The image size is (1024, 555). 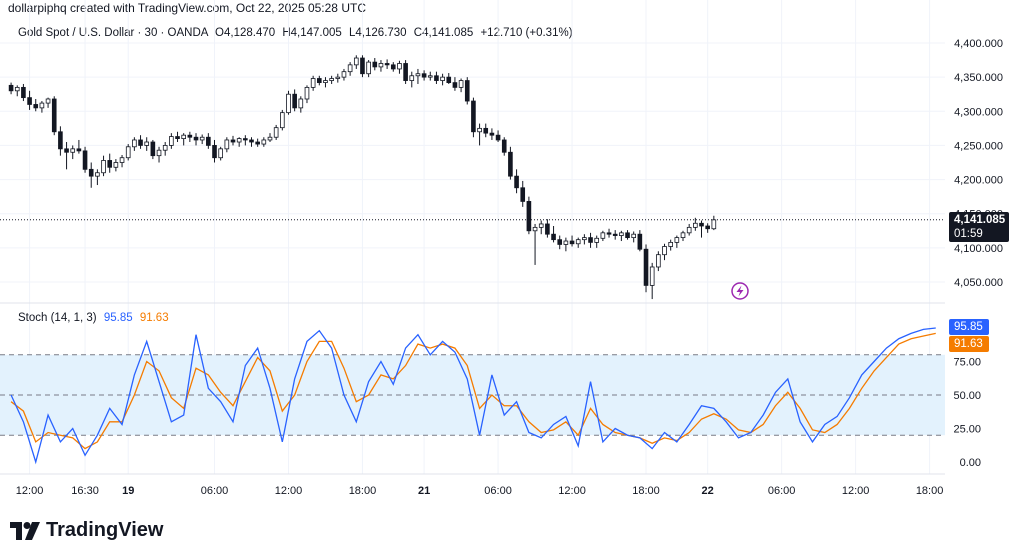 What do you see at coordinates (978, 249) in the screenshot?
I see `price-tick-label: 4,100.000` at bounding box center [978, 249].